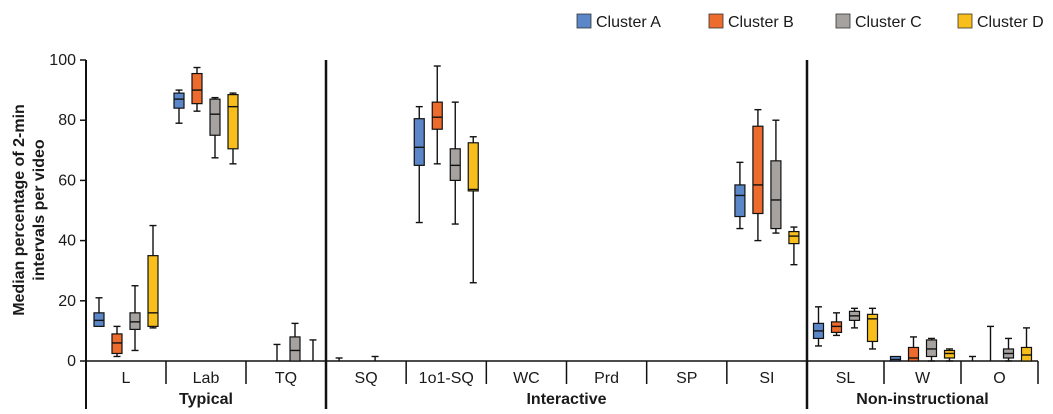 The height and width of the screenshot is (414, 1053). I want to click on box-lab-cluster-a, so click(179, 106).